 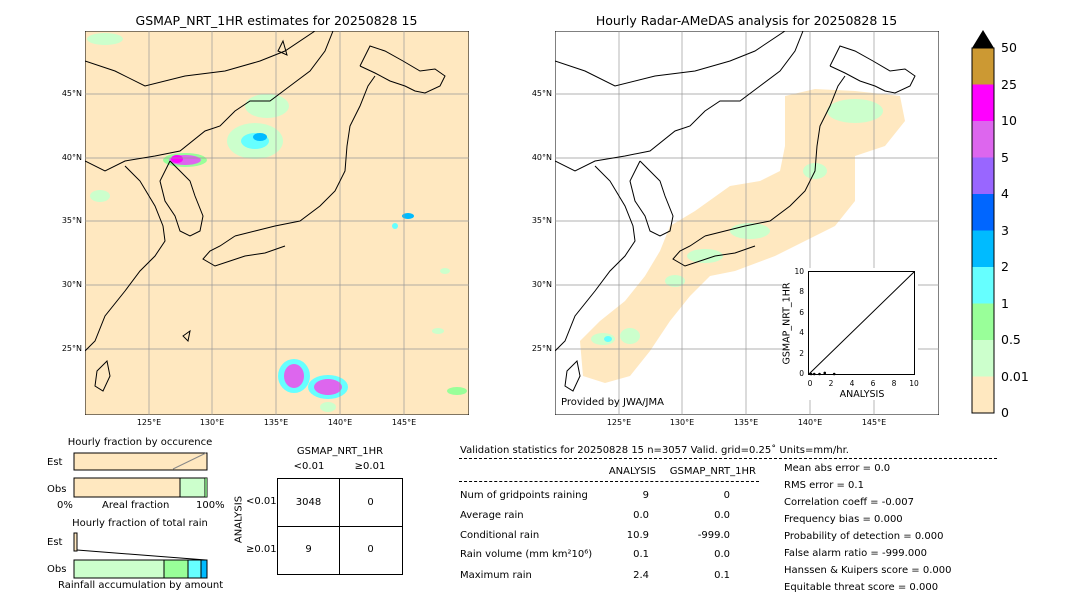 I want to click on total-rain-row-obs: Obs, so click(x=57, y=569).